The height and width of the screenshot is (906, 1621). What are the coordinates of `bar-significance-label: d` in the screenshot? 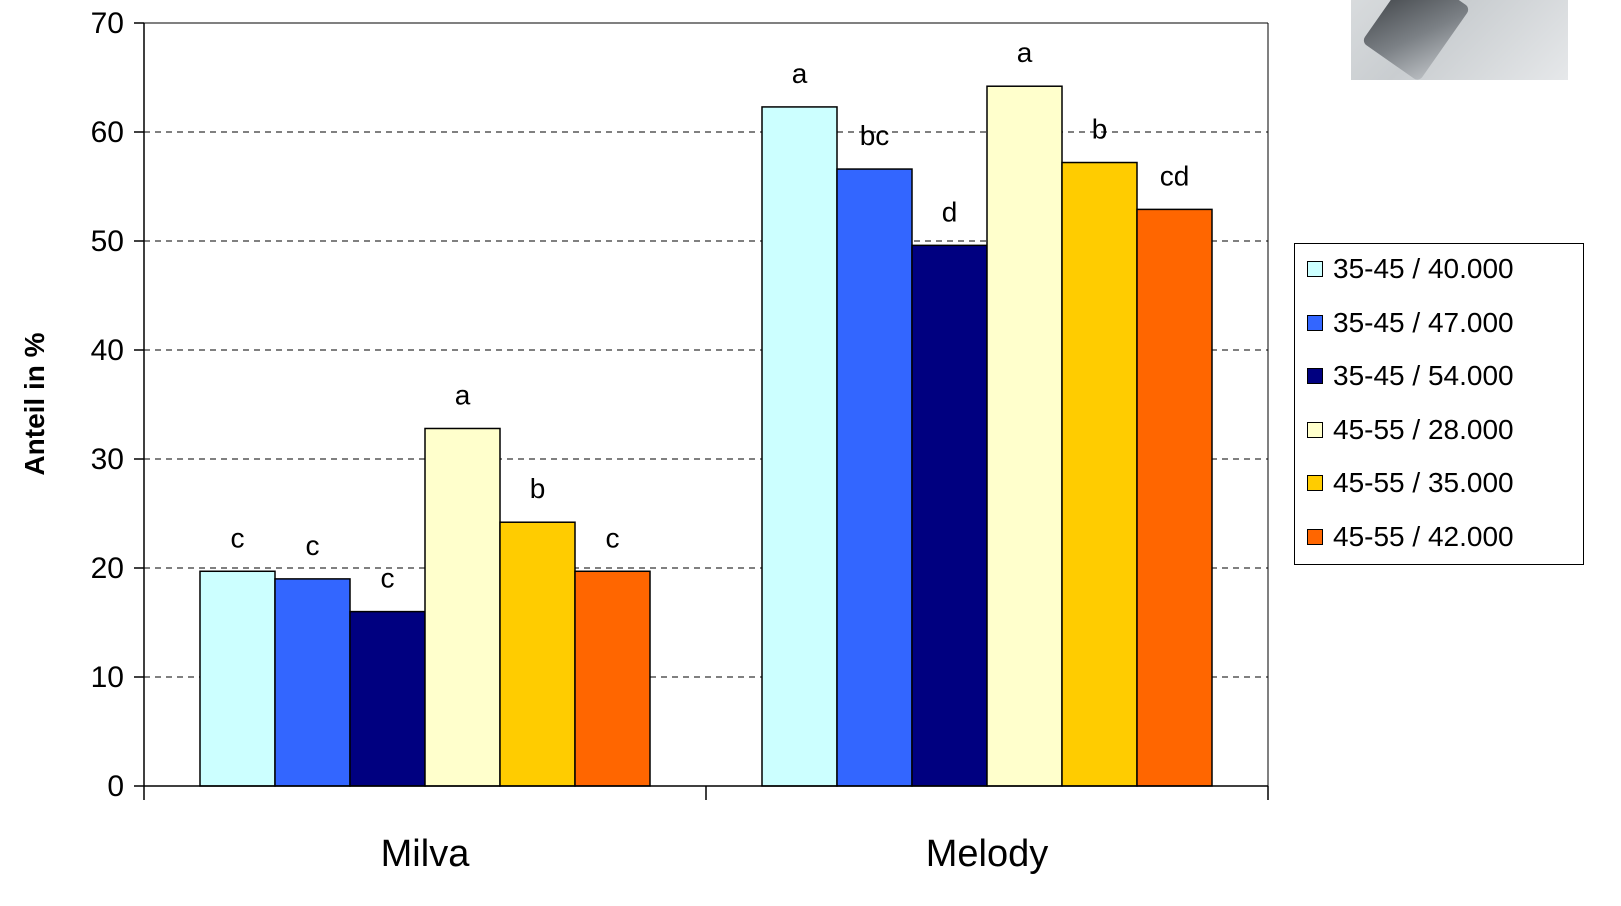 It's located at (950, 211).